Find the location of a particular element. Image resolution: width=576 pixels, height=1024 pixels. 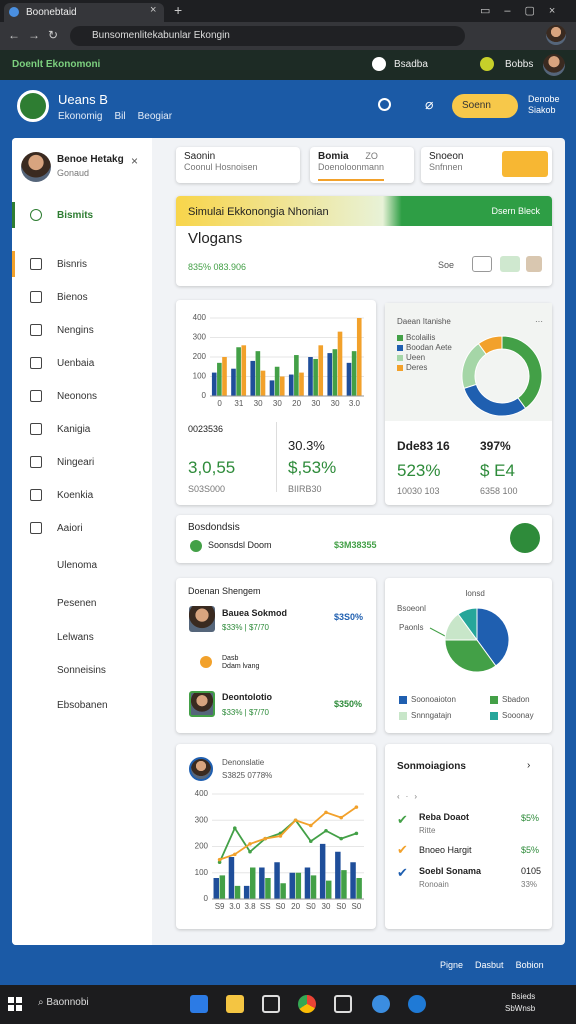

card-title: Snoeon is located at coordinates (446, 156).